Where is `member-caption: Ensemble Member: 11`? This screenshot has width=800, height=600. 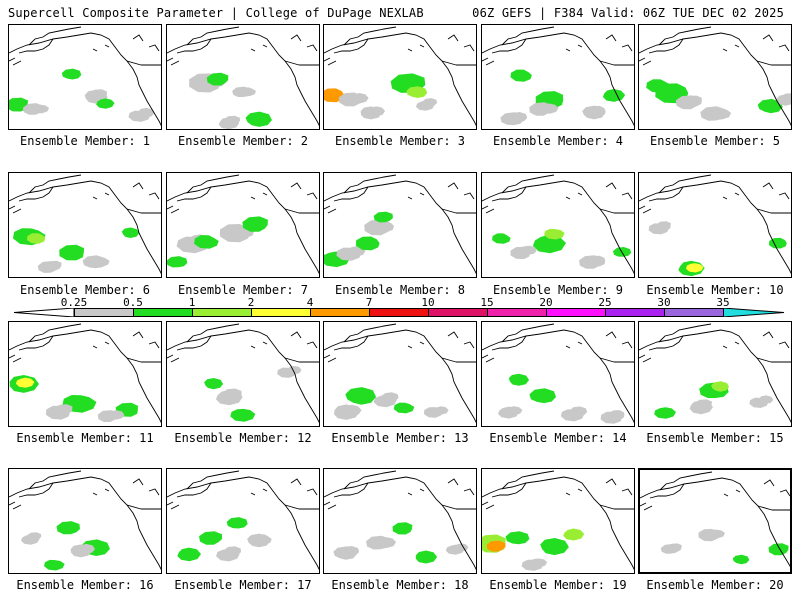 member-caption: Ensemble Member: 11 is located at coordinates (85, 438).